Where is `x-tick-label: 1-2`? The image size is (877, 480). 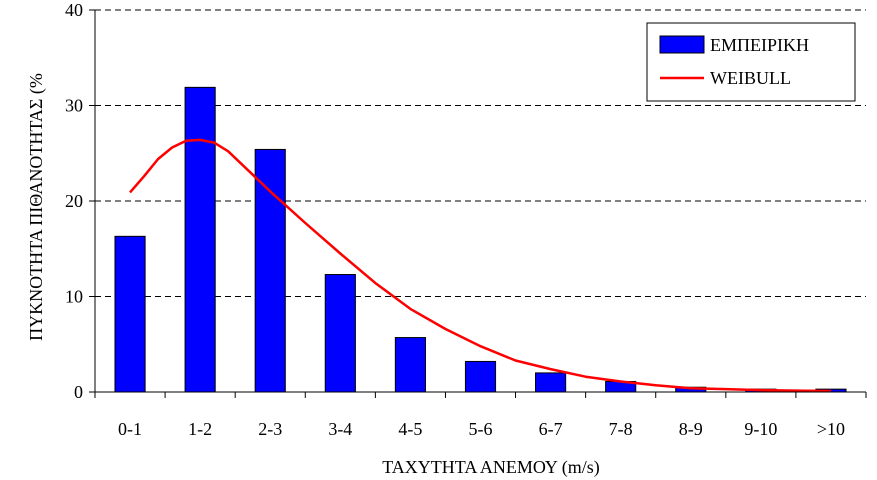 x-tick-label: 1-2 is located at coordinates (200, 429).